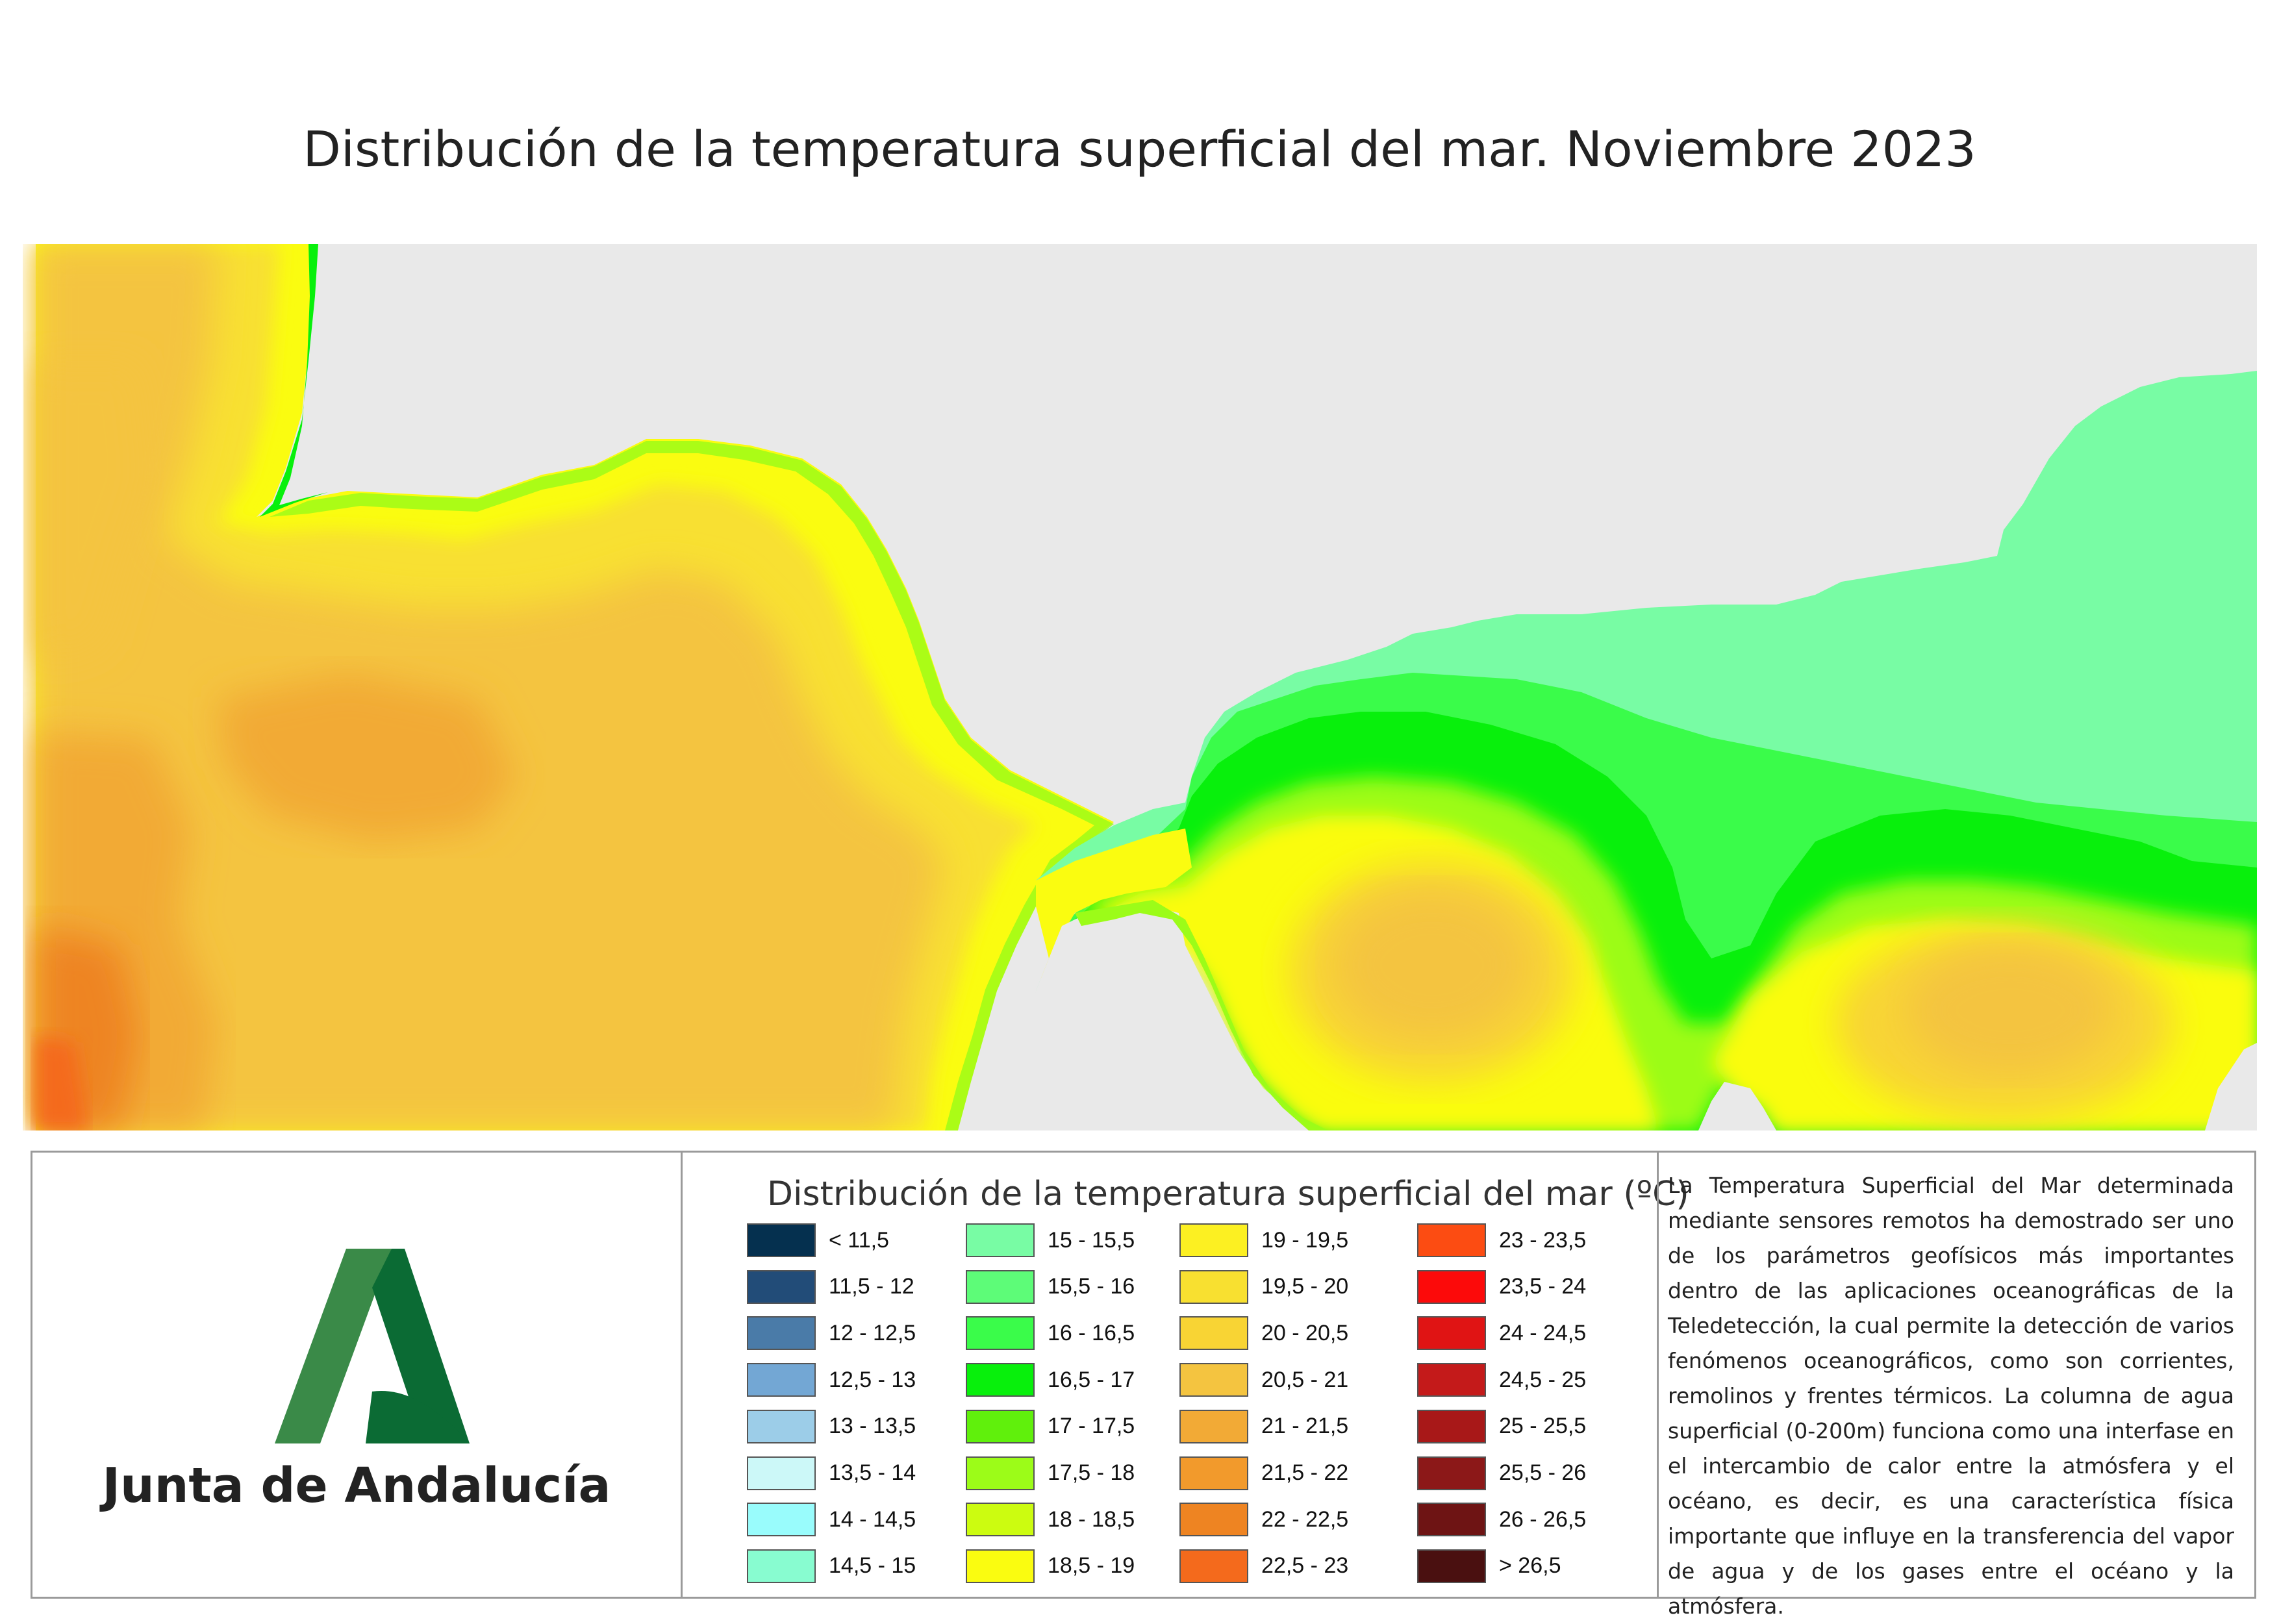 This screenshot has width=2279, height=1624. Describe the element at coordinates (1543, 1519) in the screenshot. I see `legend-label: 26 - 26,5` at that location.